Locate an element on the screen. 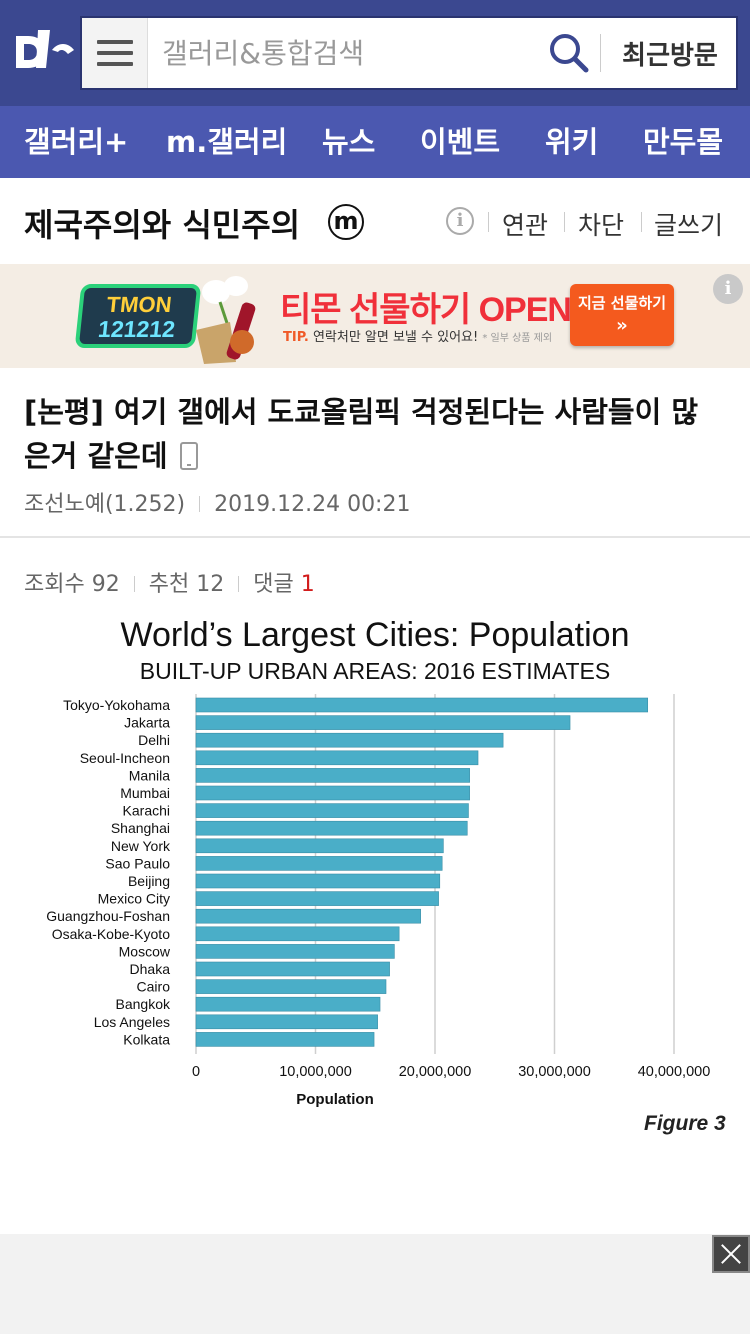 This screenshot has height=1334, width=750. nav-item-gallery-plus: 갤러리+ is located at coordinates (76, 142).